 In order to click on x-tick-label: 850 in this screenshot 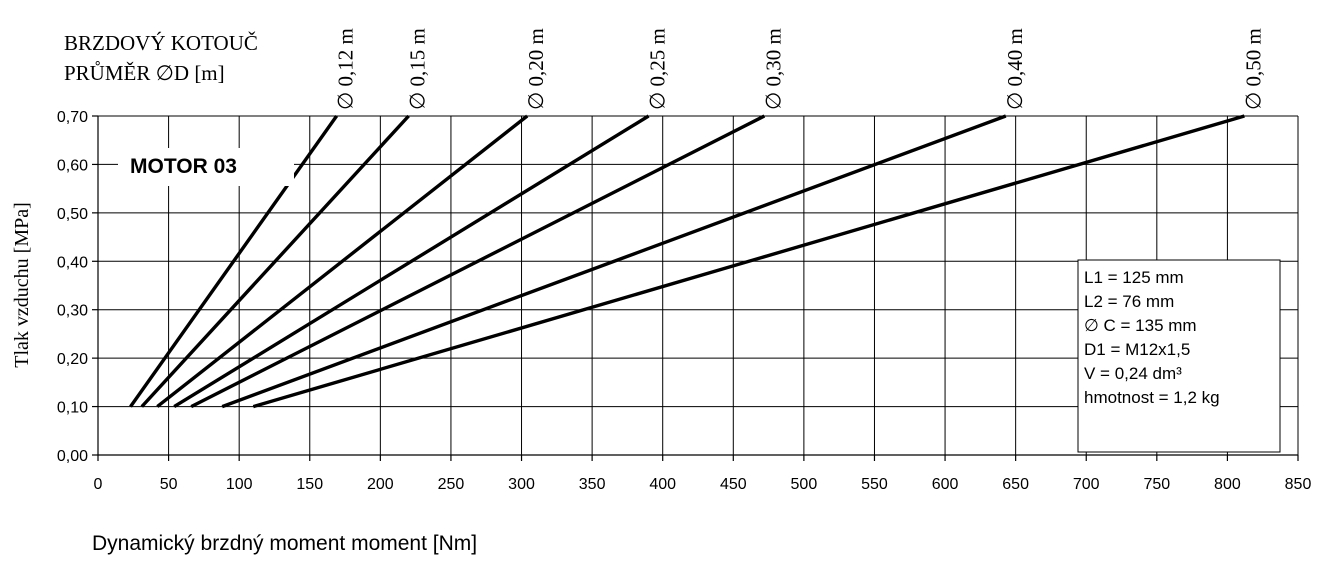, I will do `click(1298, 484)`.